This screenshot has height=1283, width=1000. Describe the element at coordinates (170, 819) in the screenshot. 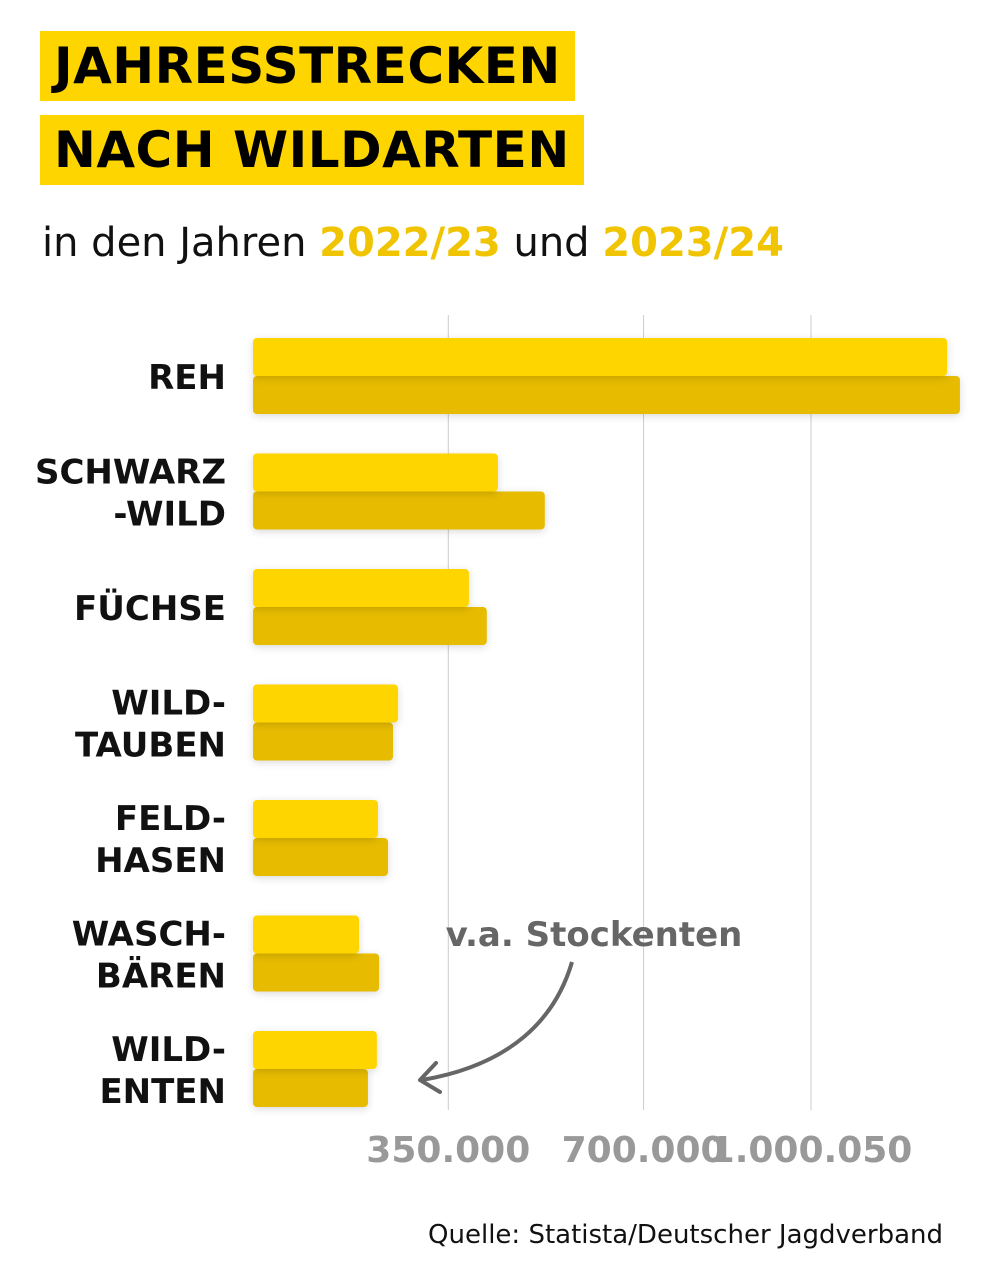

I see `category-label: FELD-` at that location.